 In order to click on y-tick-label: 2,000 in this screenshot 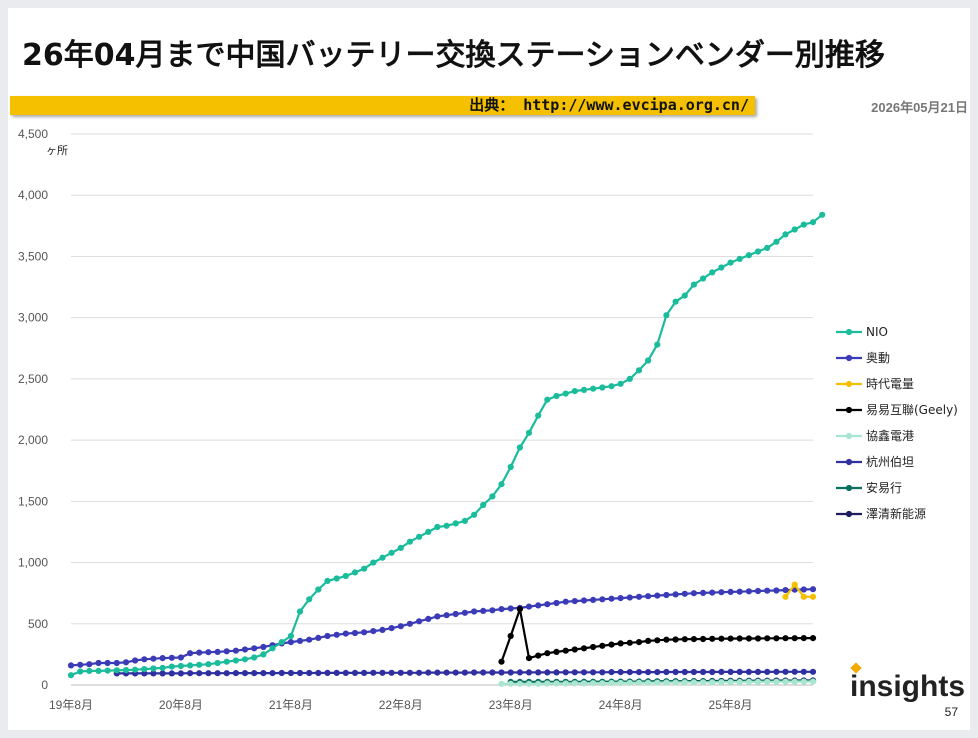, I will do `click(33, 440)`.